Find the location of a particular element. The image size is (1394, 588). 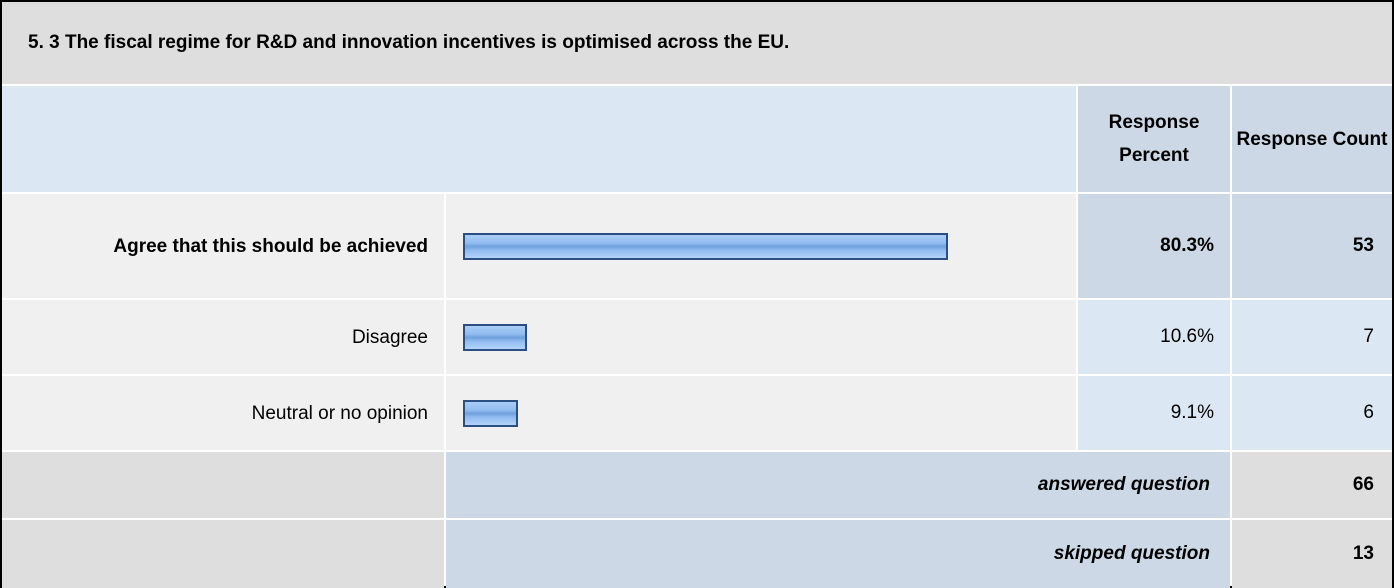

answer-count: 53 is located at coordinates (1312, 246).